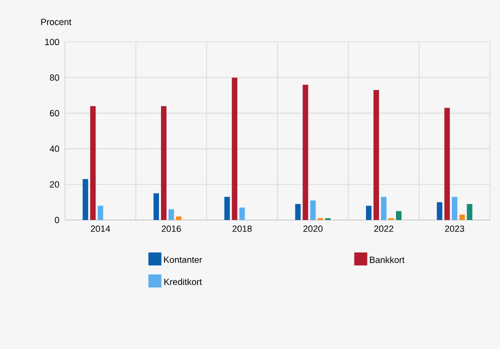 This screenshot has height=349, width=500. Describe the element at coordinates (387, 260) in the screenshot. I see `legend-label: Bankkort` at that location.